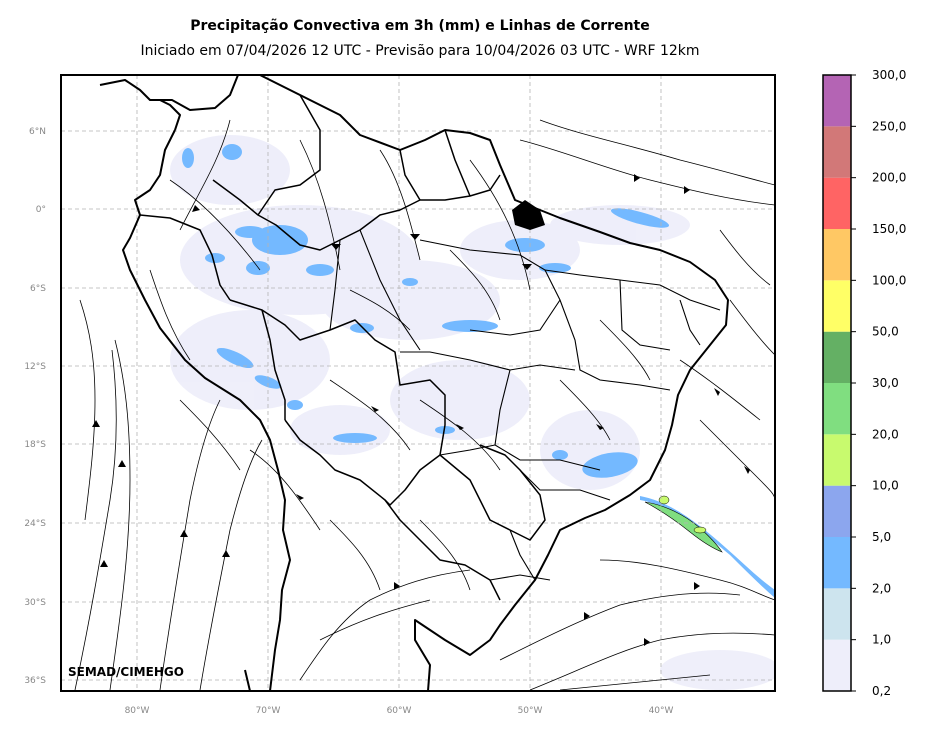  Describe the element at coordinates (530, 711) in the screenshot. I see `lon-tick: 50°W` at that location.